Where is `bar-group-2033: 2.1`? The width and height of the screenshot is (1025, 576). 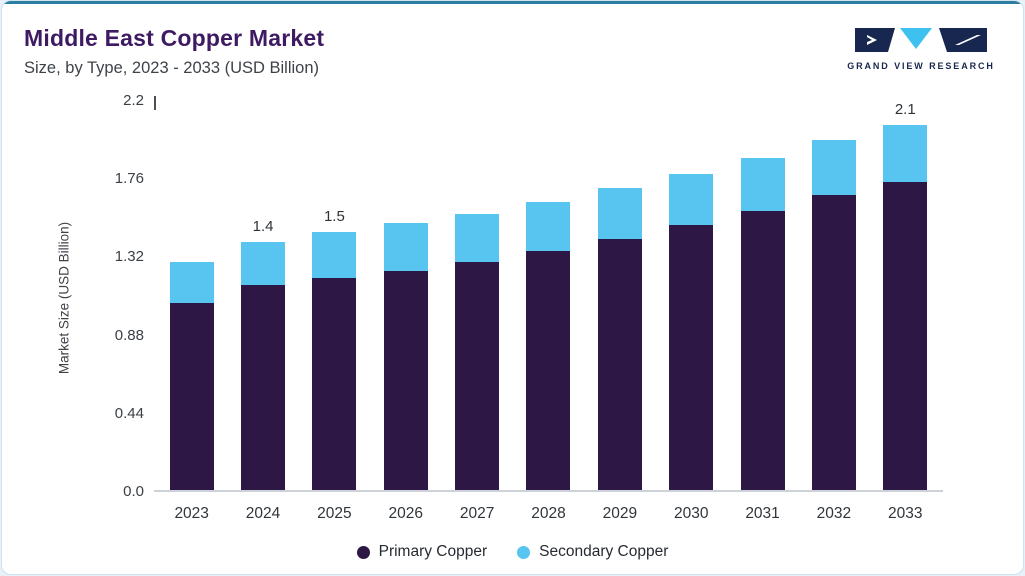
bar-group-2033: 2.1 is located at coordinates (905, 295).